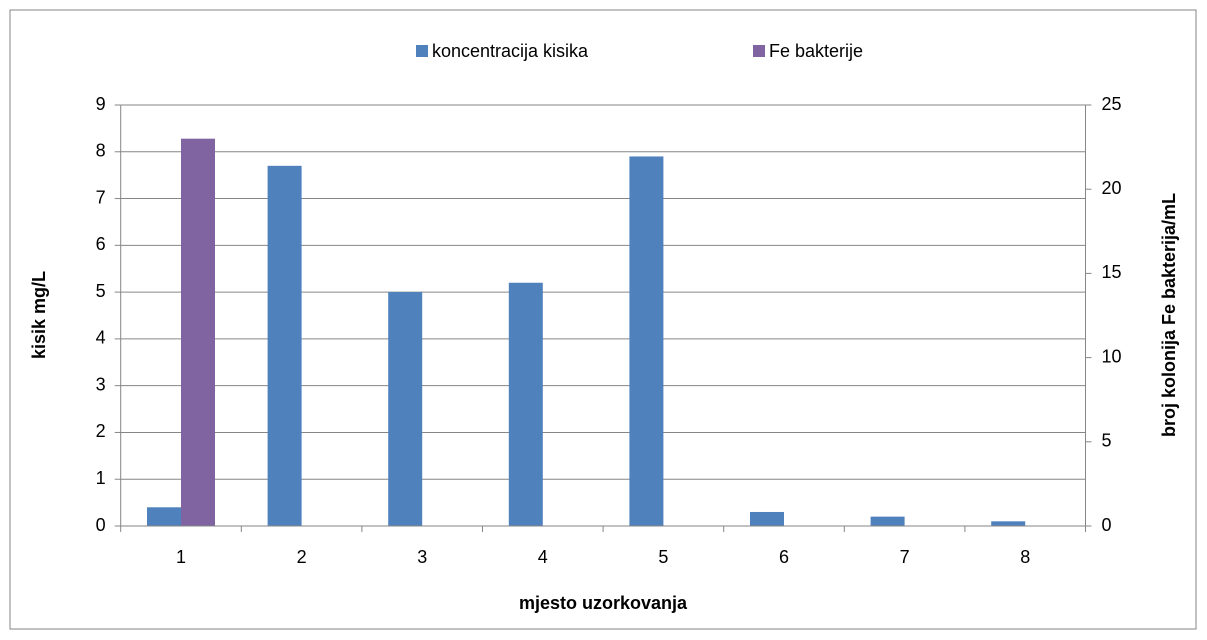 This screenshot has width=1207, height=640. I want to click on x-tick-label: 3, so click(422, 557).